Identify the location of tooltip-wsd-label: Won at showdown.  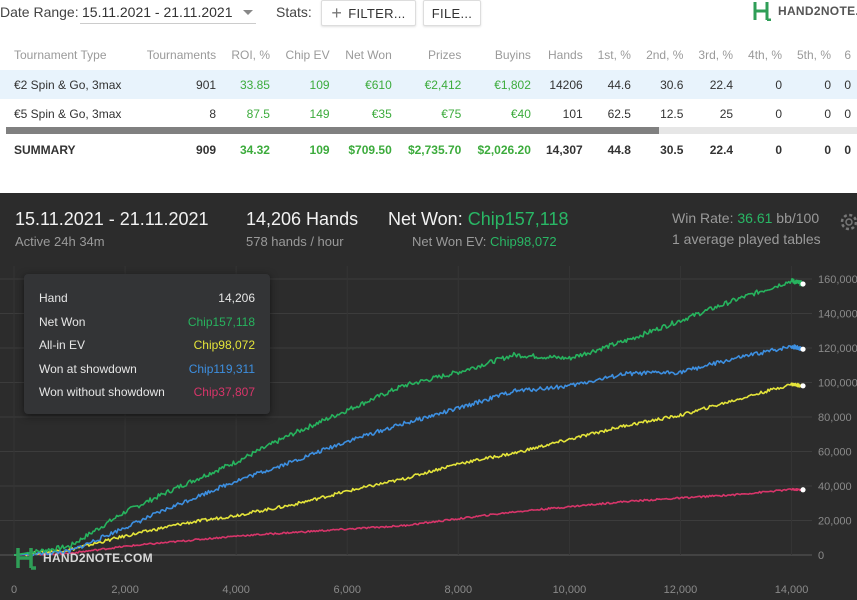
(88, 369).